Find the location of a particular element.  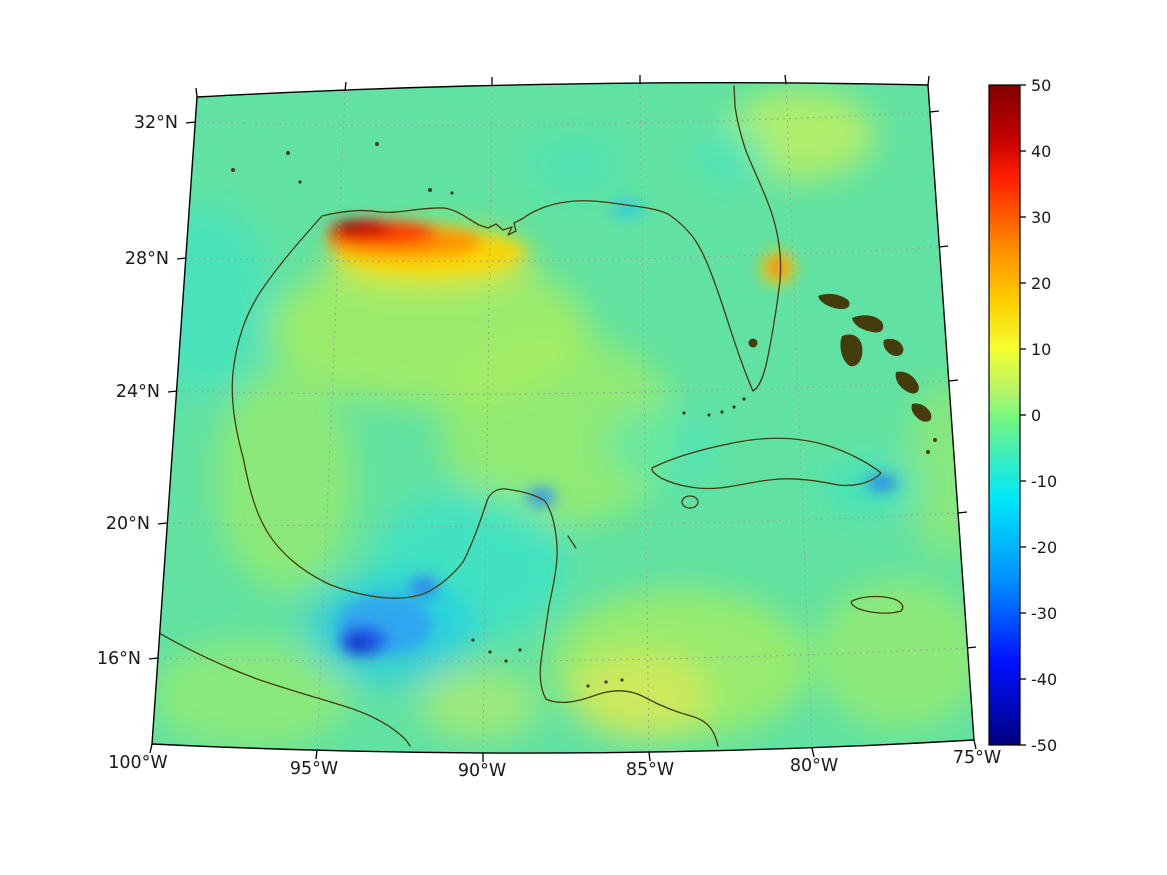

lat-tick-label: 24°N is located at coordinates (138, 392).